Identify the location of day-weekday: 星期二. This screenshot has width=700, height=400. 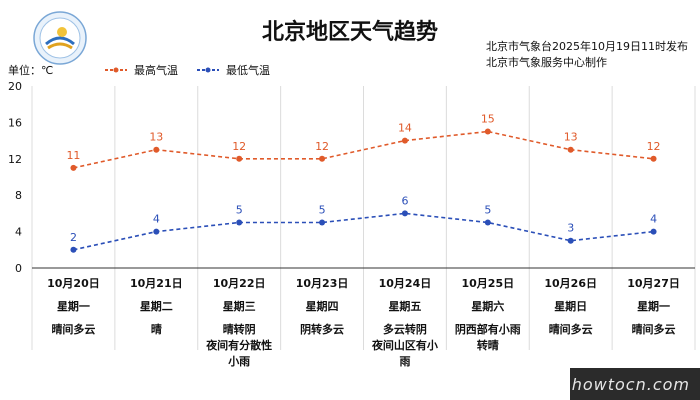
(156, 306).